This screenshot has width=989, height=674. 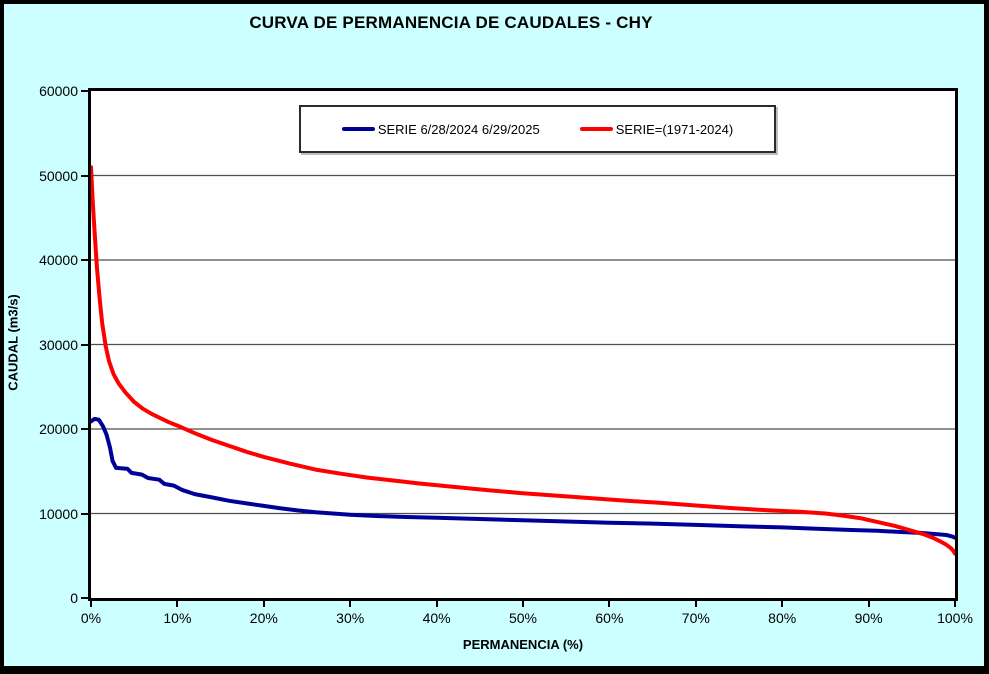 What do you see at coordinates (674, 129) in the screenshot?
I see `legend-label-serie-1971-2024: SERIE=(1971-2024)` at bounding box center [674, 129].